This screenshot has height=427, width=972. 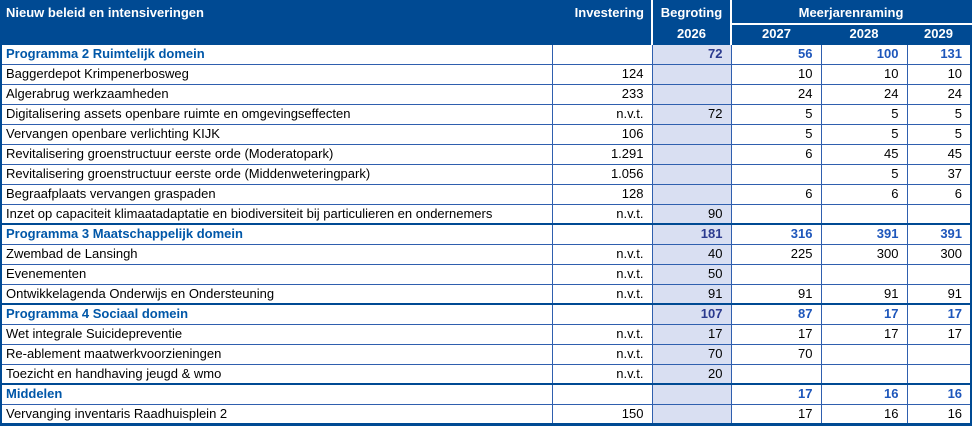 What do you see at coordinates (939, 154) in the screenshot?
I see `raming-2029-cell: 45` at bounding box center [939, 154].